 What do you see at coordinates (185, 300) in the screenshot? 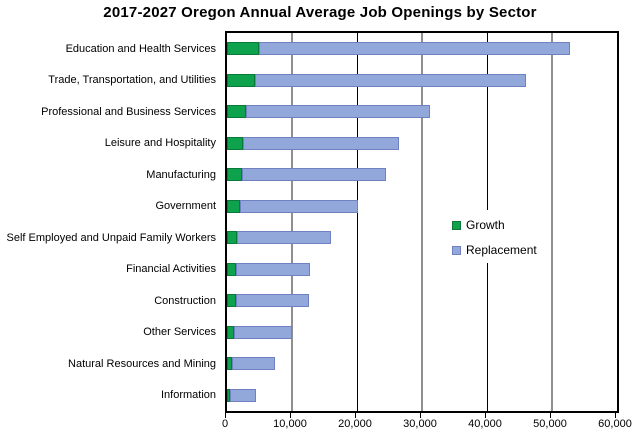
I see `category-label: Construction` at bounding box center [185, 300].